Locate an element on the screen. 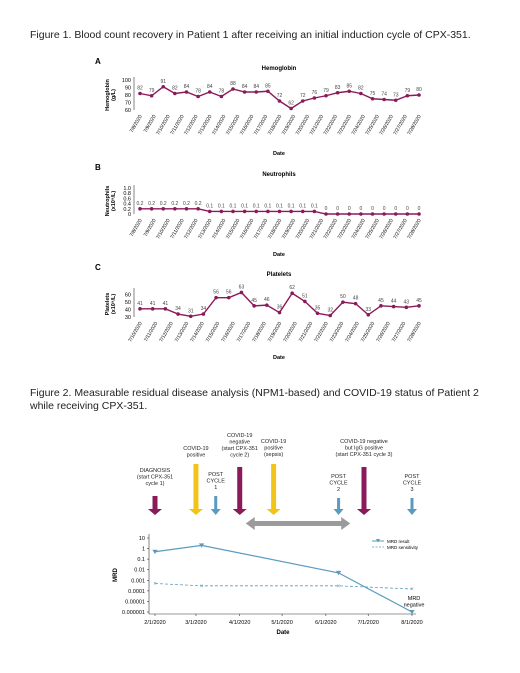  data-label: 73 is located at coordinates (396, 95).